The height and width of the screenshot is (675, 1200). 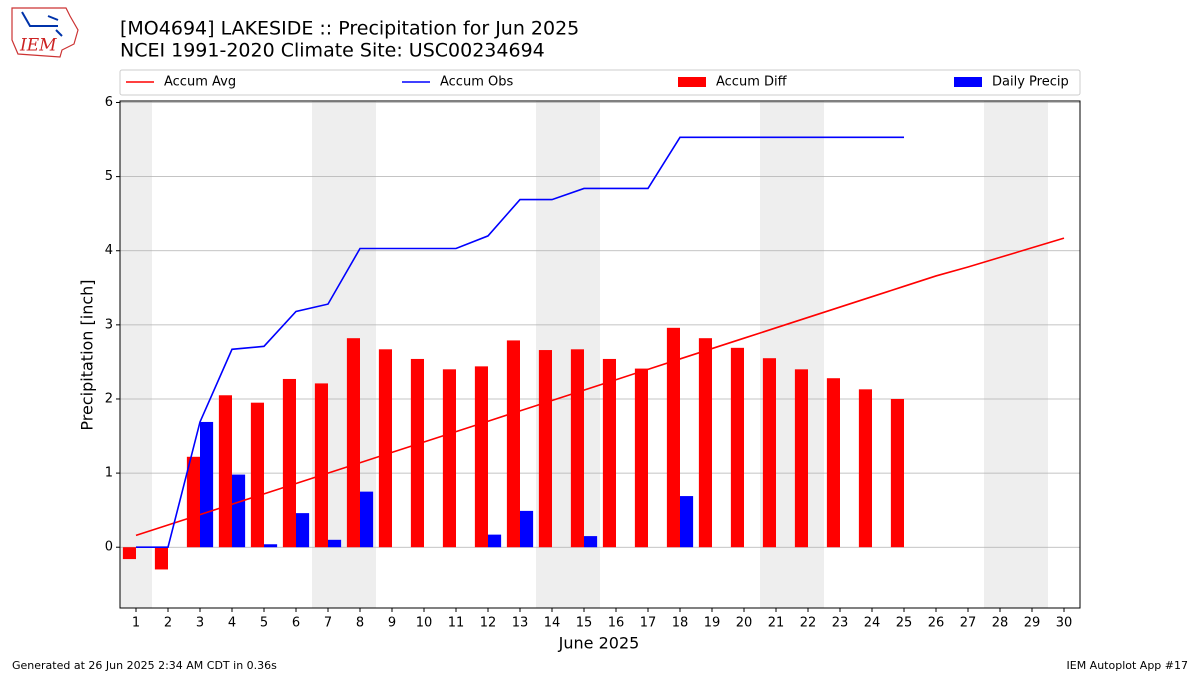 I want to click on x-tick-label: 9, so click(x=392, y=623).